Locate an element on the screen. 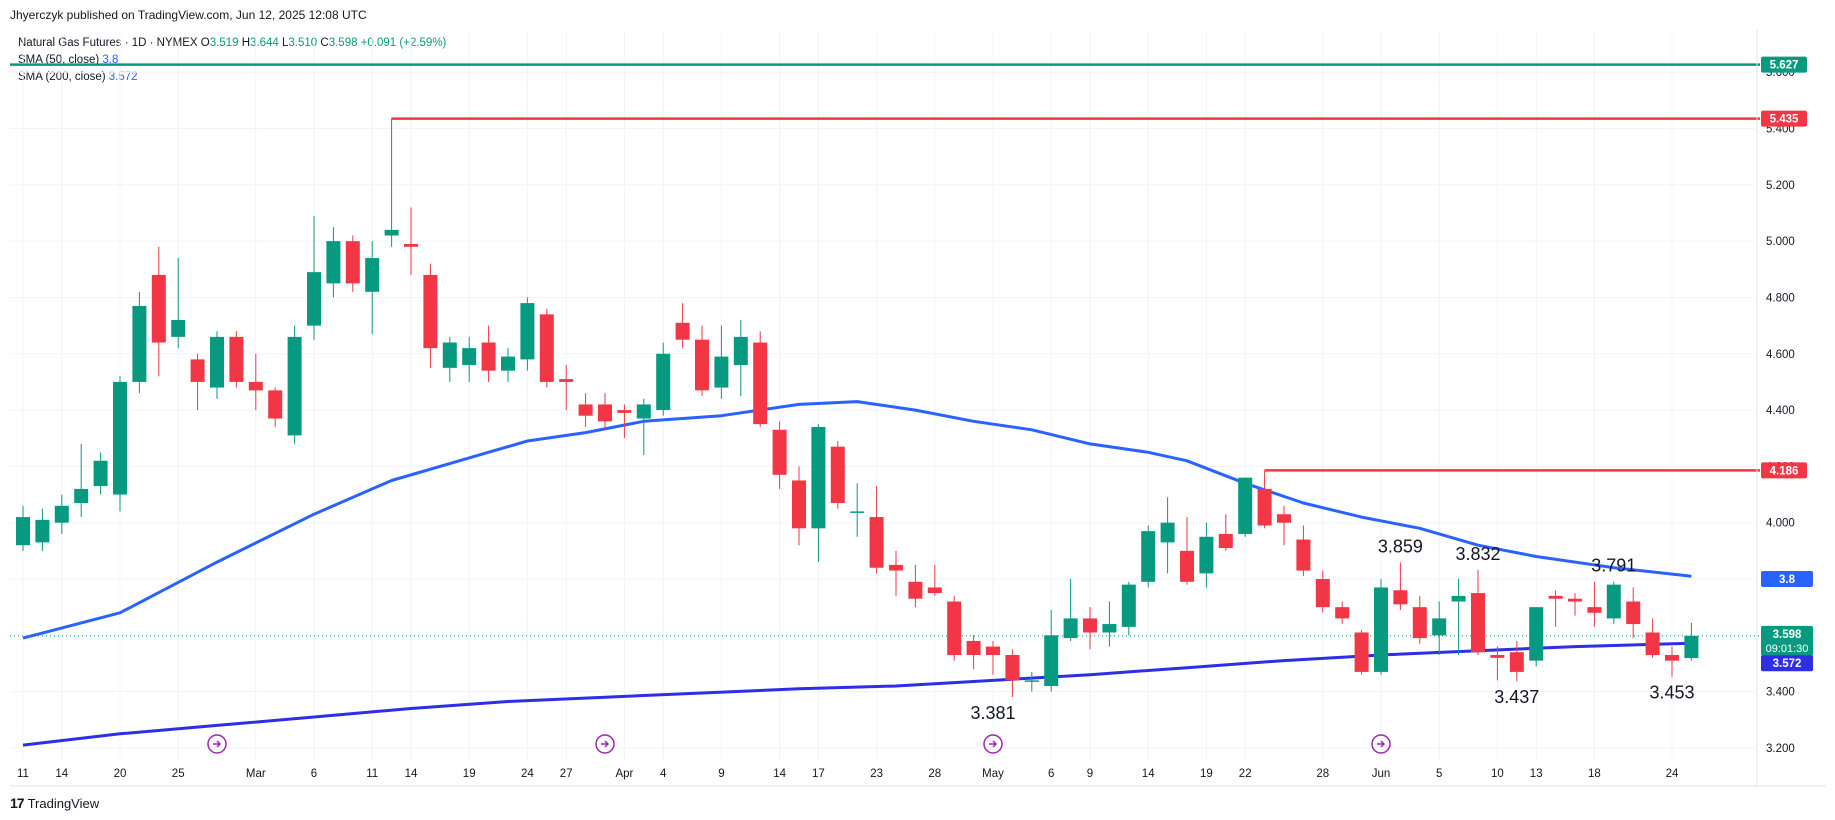  x-tick-label: 6 is located at coordinates (1051, 774).